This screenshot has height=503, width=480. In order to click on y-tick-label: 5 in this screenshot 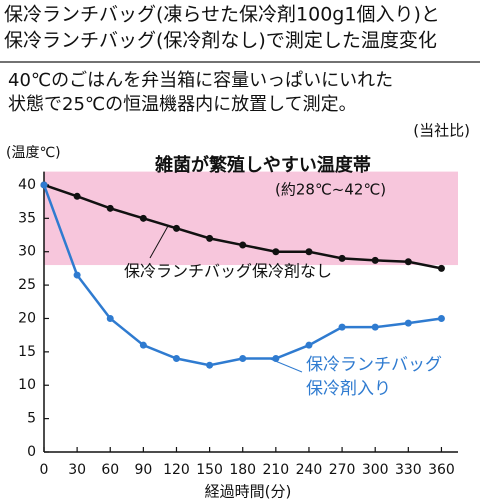, I will do `click(31, 419)`.